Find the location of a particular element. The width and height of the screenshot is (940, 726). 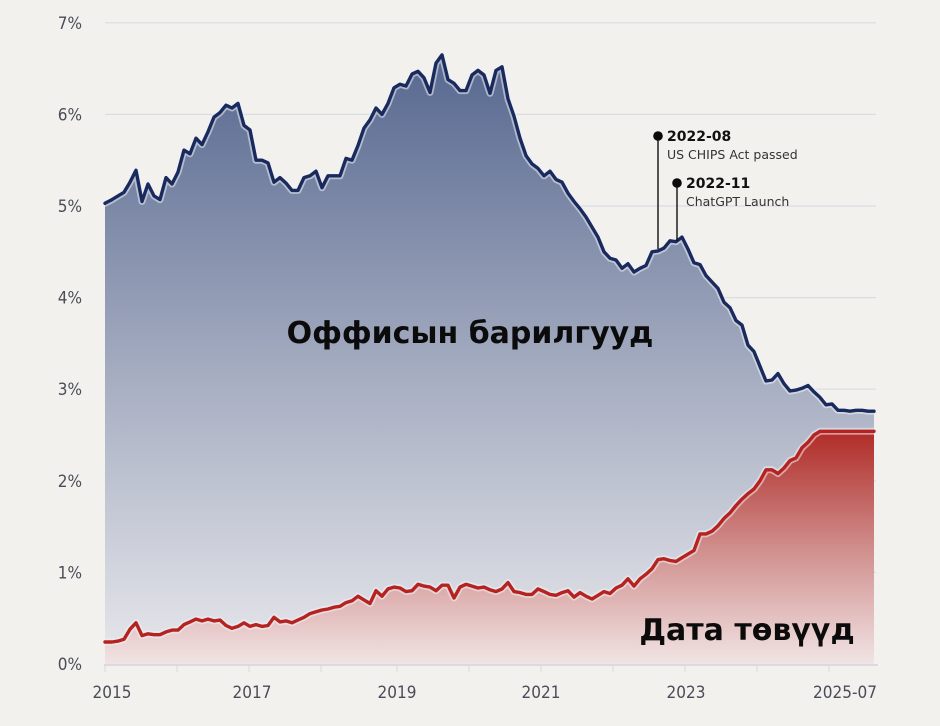

x-tick-label: 2025-07 is located at coordinates (845, 693).